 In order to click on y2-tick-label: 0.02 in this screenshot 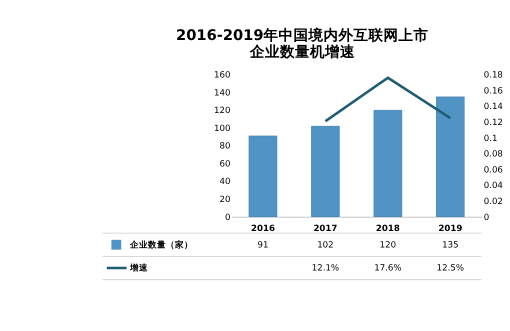, I will do `click(493, 201)`.